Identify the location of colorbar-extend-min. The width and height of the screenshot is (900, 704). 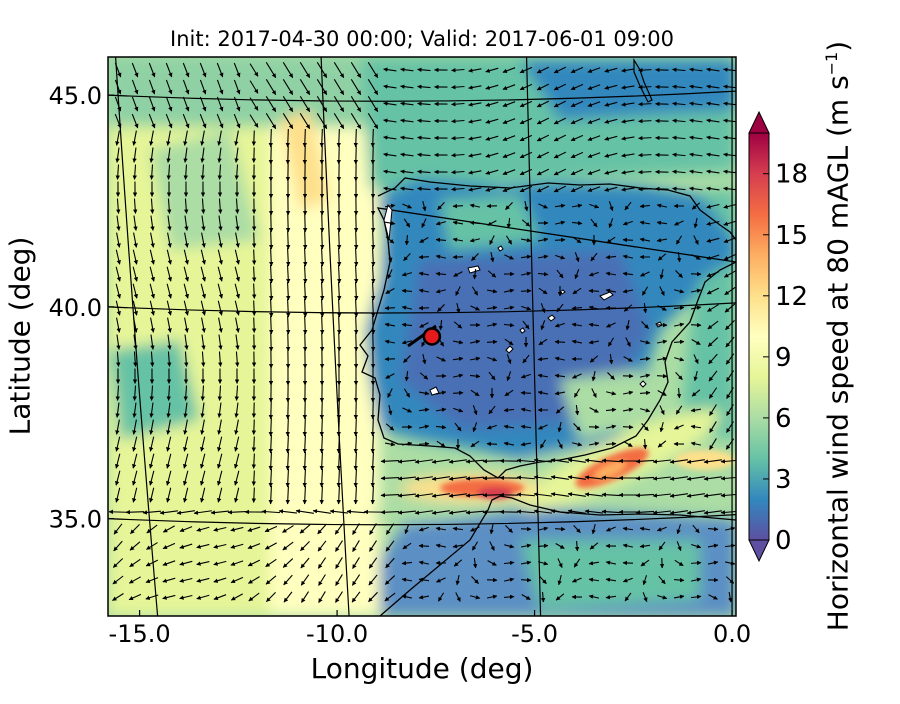
(759, 550).